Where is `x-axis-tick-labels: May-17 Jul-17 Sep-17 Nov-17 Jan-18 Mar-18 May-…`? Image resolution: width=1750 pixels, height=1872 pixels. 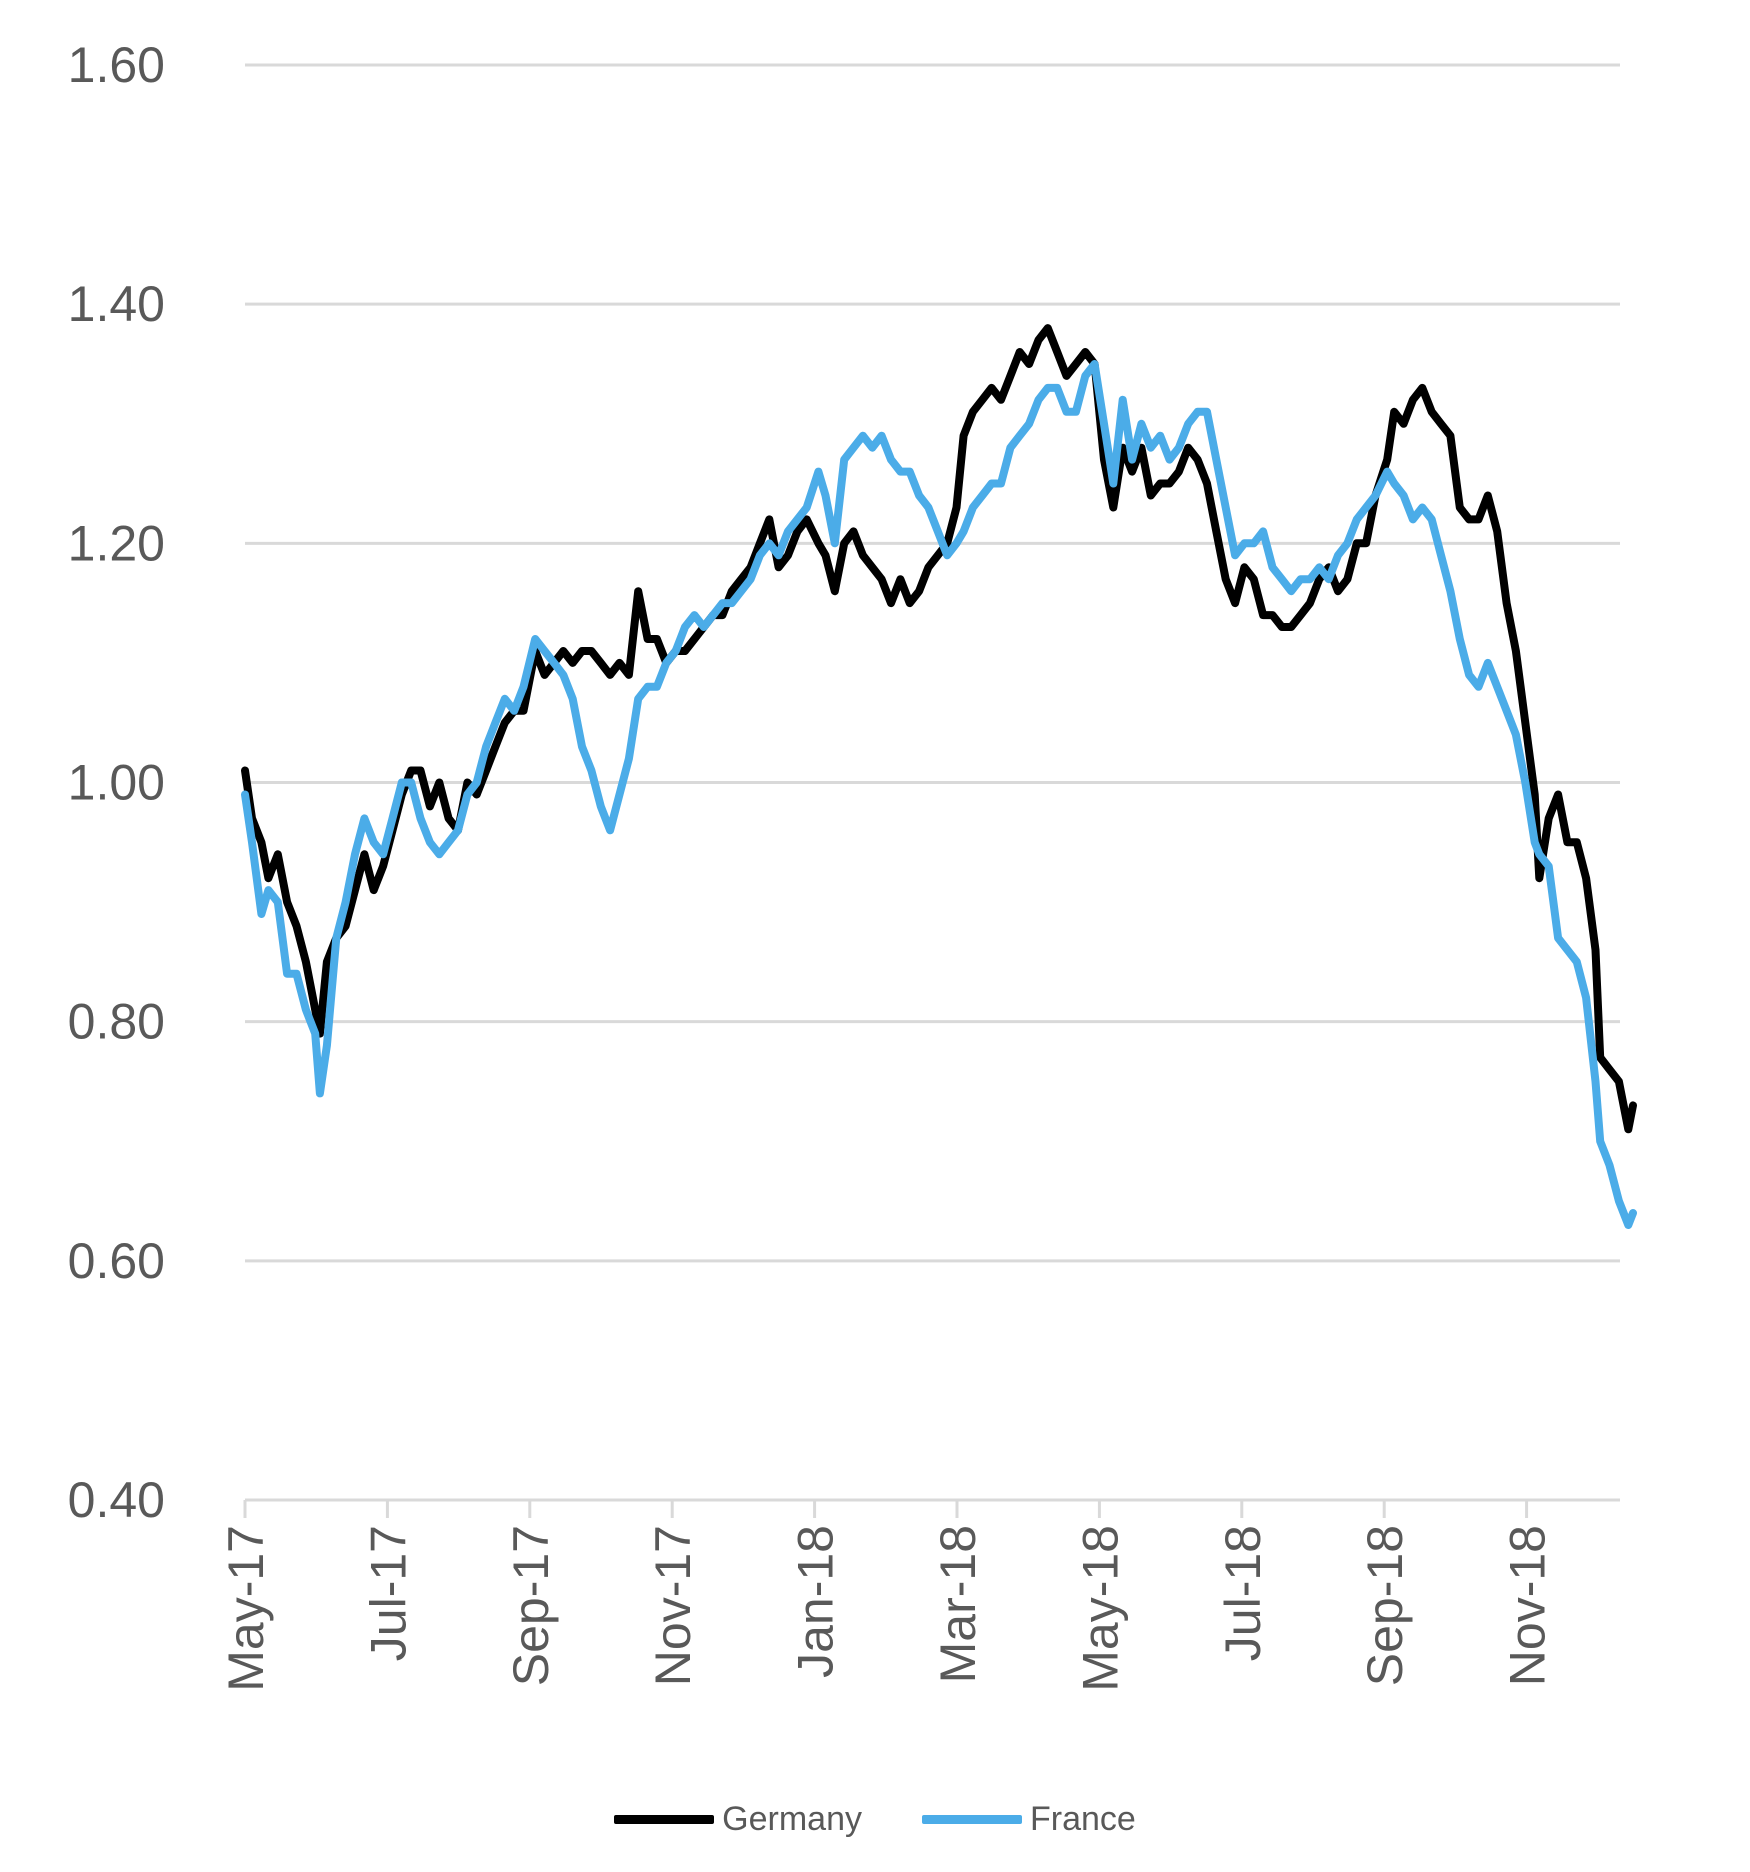
x-axis-tick-labels: May-17 Jul-17 Sep-17 Nov-17 Jan-18 Mar-18 May-… is located at coordinates (887, 1608).